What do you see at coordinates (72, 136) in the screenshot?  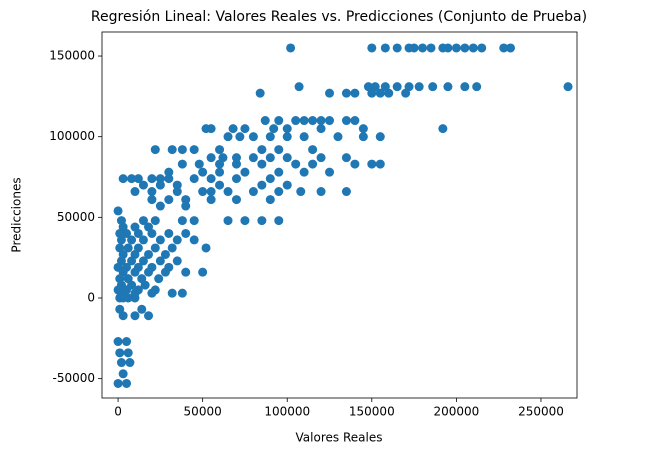 I see `y-tick-label: 100000` at bounding box center [72, 136].